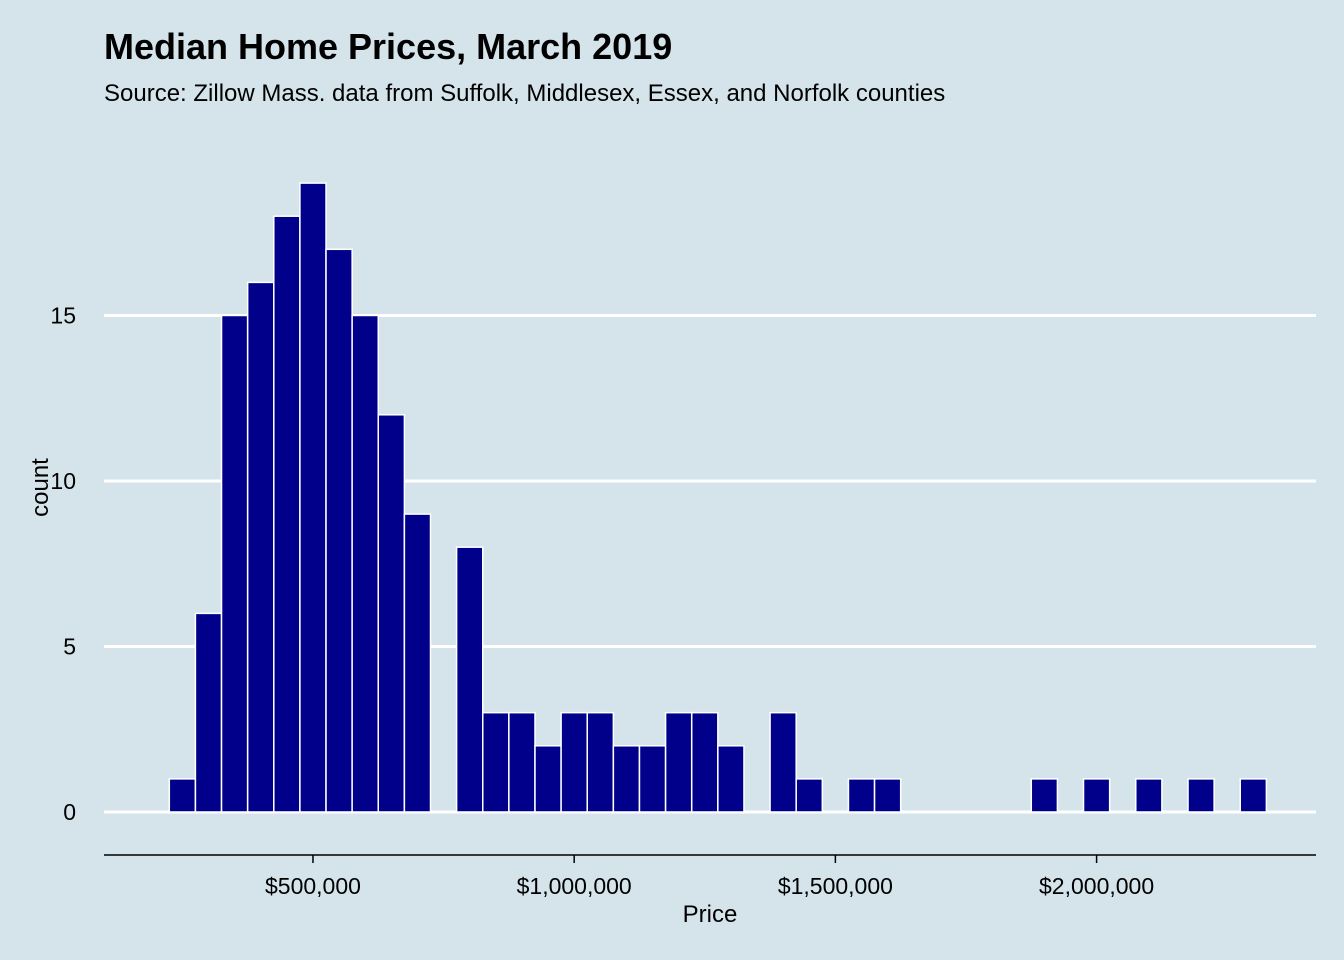 The width and height of the screenshot is (1344, 960). I want to click on x-tick-label: $2,000,000, so click(1096, 886).